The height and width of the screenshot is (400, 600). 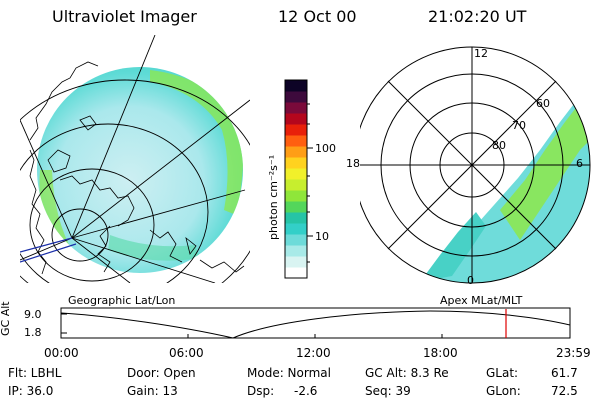 I want to click on time-tick-0000: 00:00, so click(x=61, y=353).